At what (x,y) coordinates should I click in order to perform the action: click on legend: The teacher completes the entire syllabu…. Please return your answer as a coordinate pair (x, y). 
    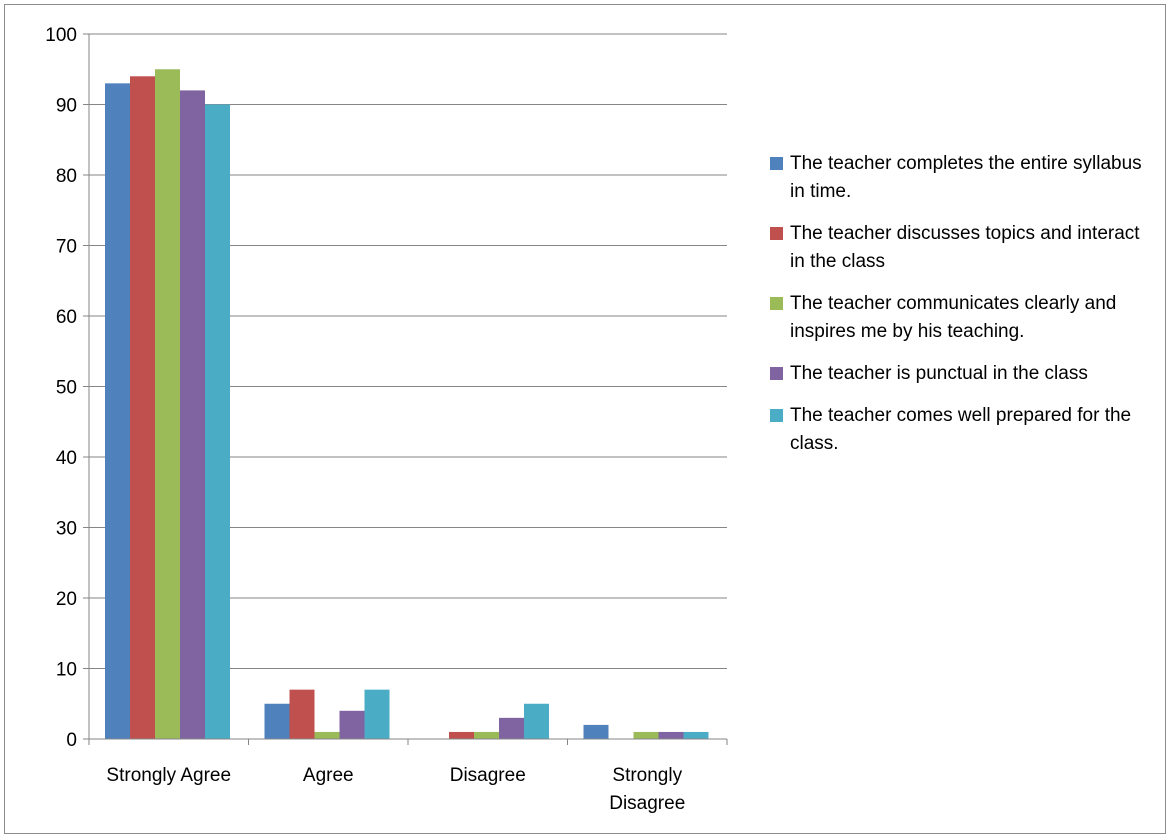
    Looking at the image, I should click on (962, 311).